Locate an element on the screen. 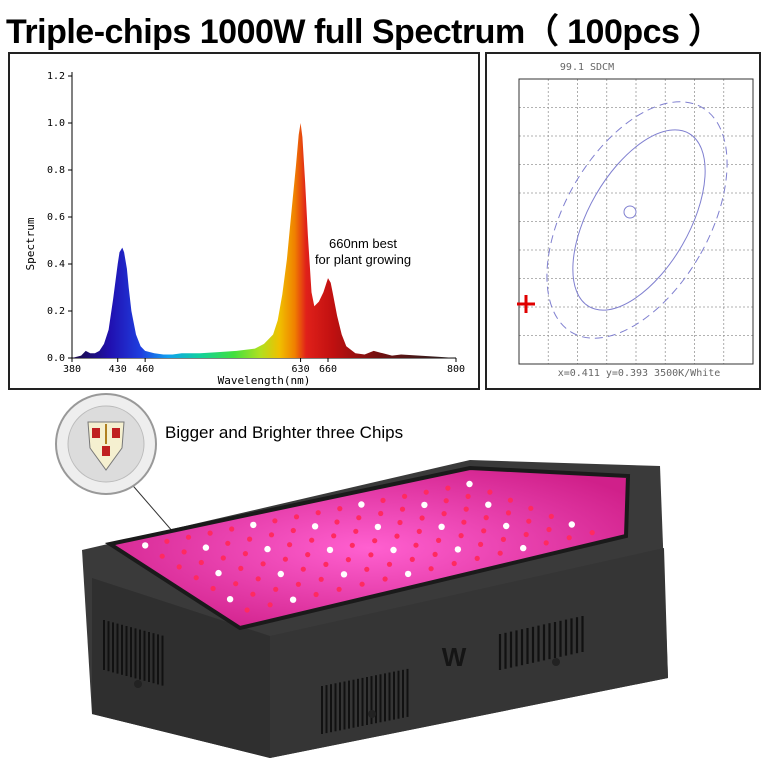 This screenshot has height=768, width=768. spectrum-x-tick-label: 460 is located at coordinates (145, 369).